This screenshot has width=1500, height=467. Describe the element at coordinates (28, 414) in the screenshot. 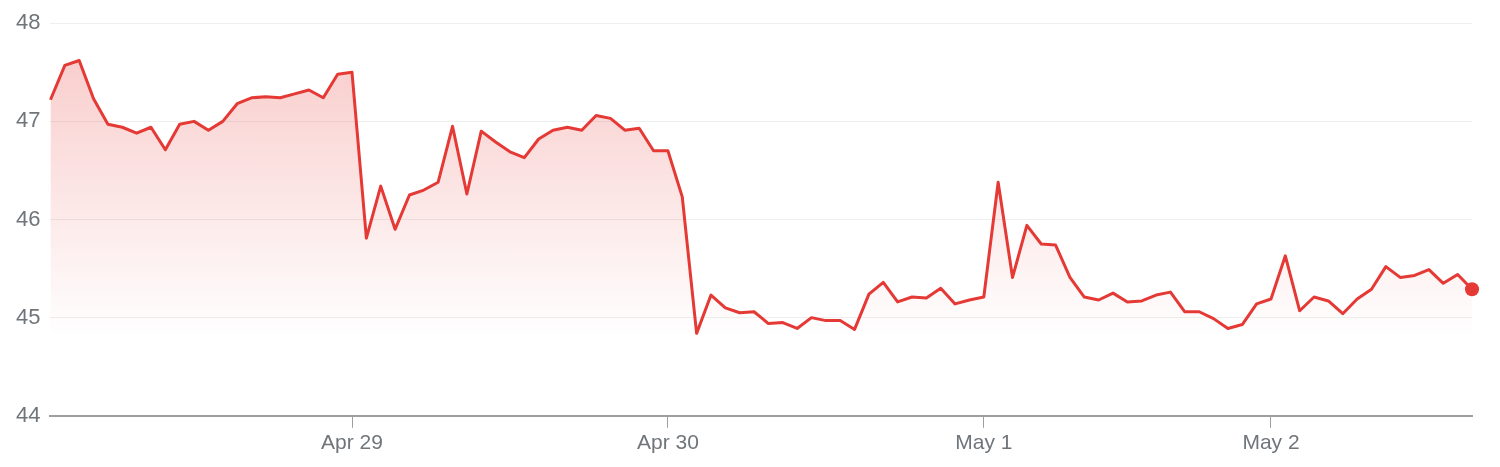

I see `y-tick-label: 44` at that location.